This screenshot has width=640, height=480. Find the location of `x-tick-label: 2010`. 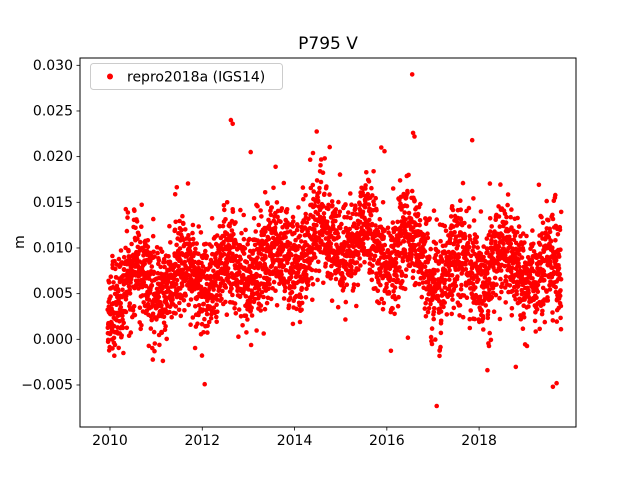

x-tick-label: 2010 is located at coordinates (110, 441).